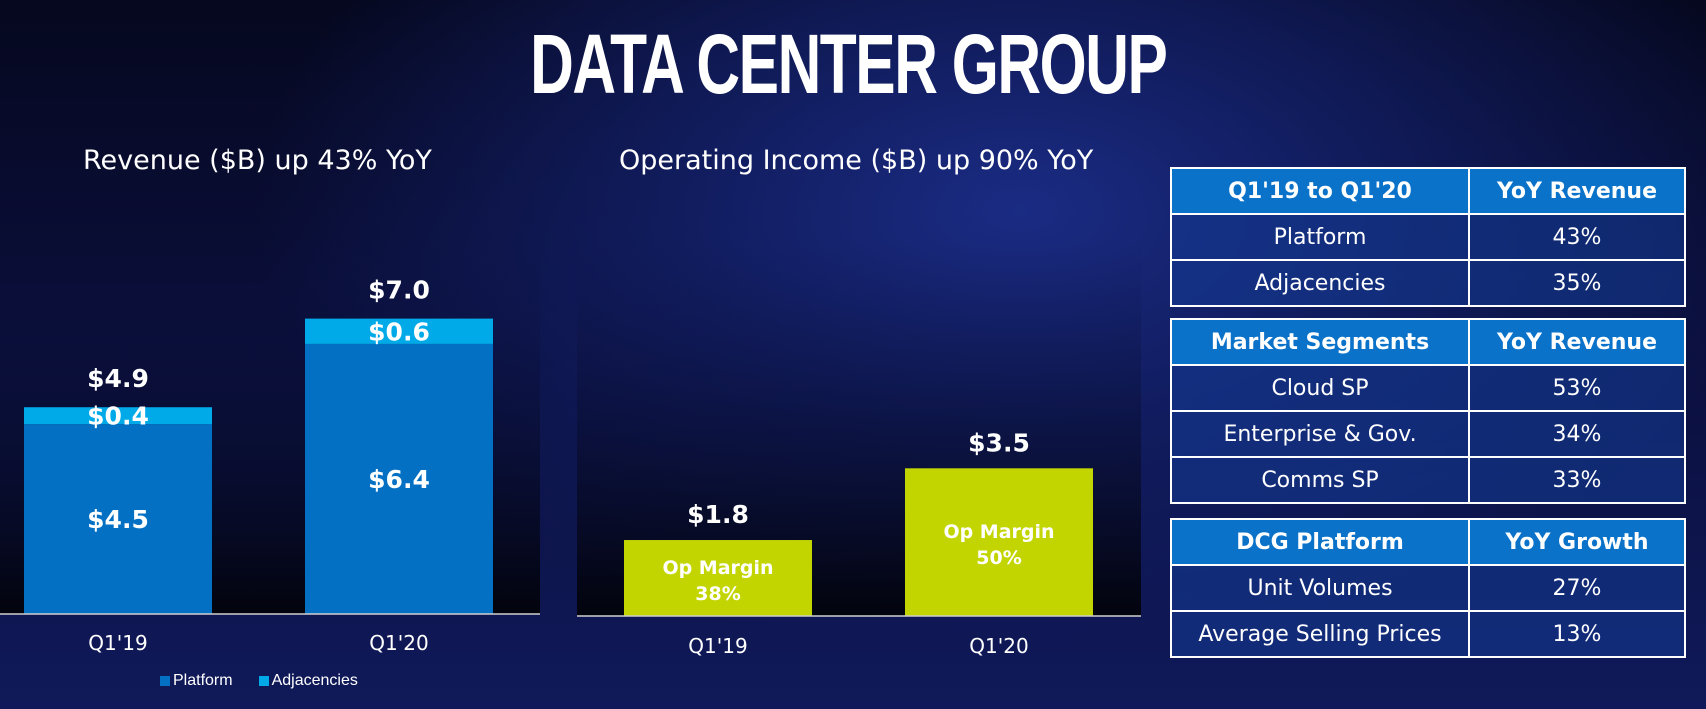  Describe the element at coordinates (849, 64) in the screenshot. I see `page-title: DATA CENTER GROUP` at that location.